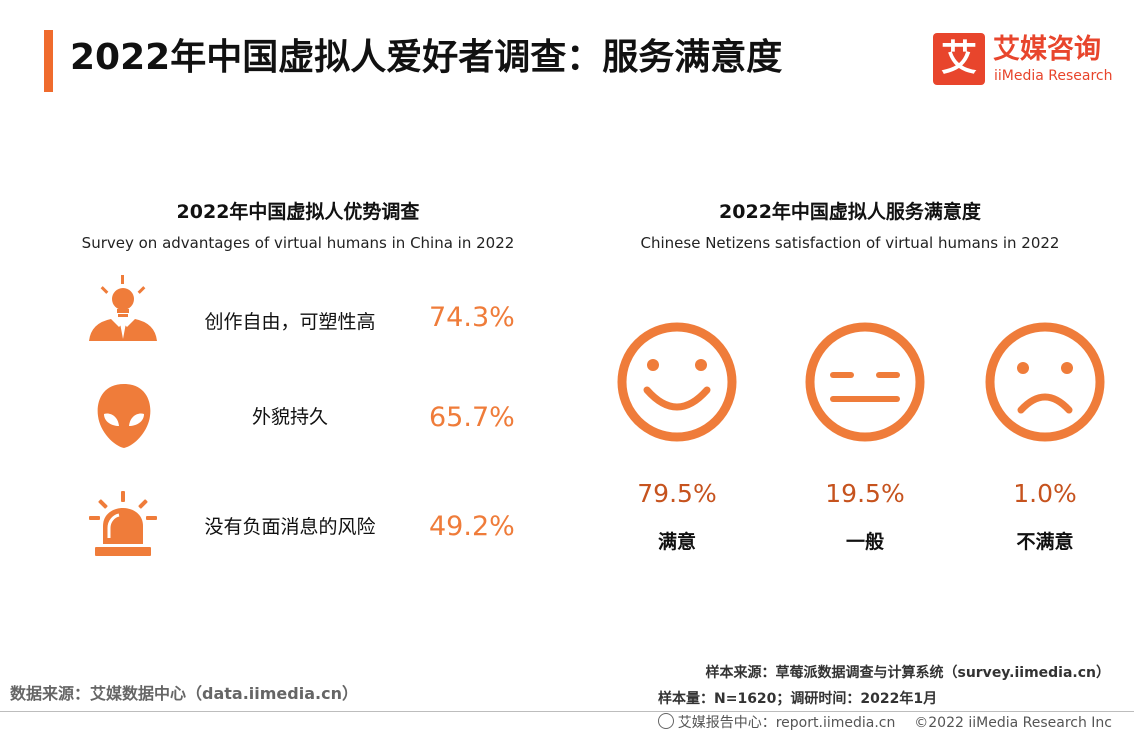 The image size is (1134, 737). Describe the element at coordinates (1013, 723) in the screenshot. I see `copyright: ©2022 iiMedia Research Inc` at that location.